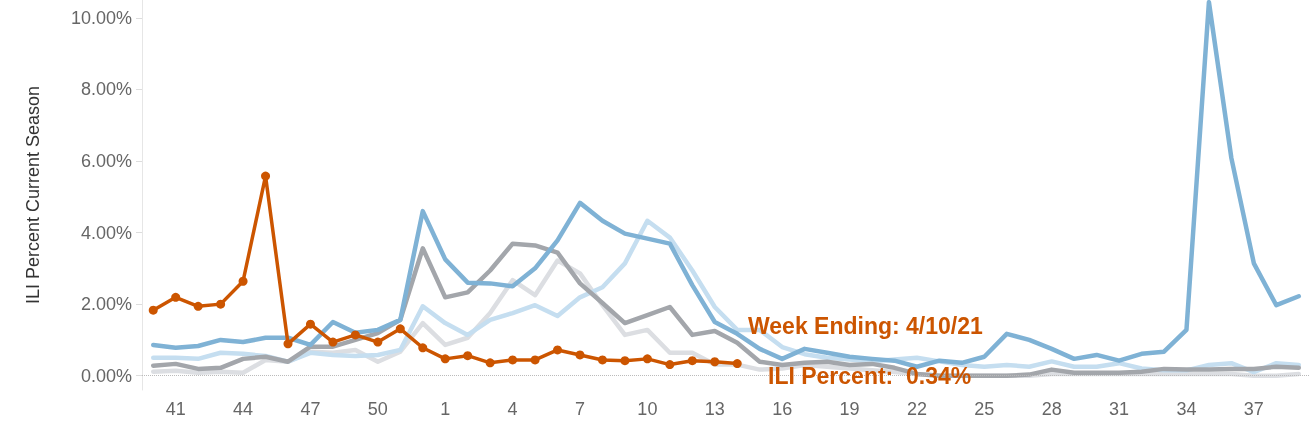  I want to click on annotation: Week Ending: 4/10/21, so click(865, 325).